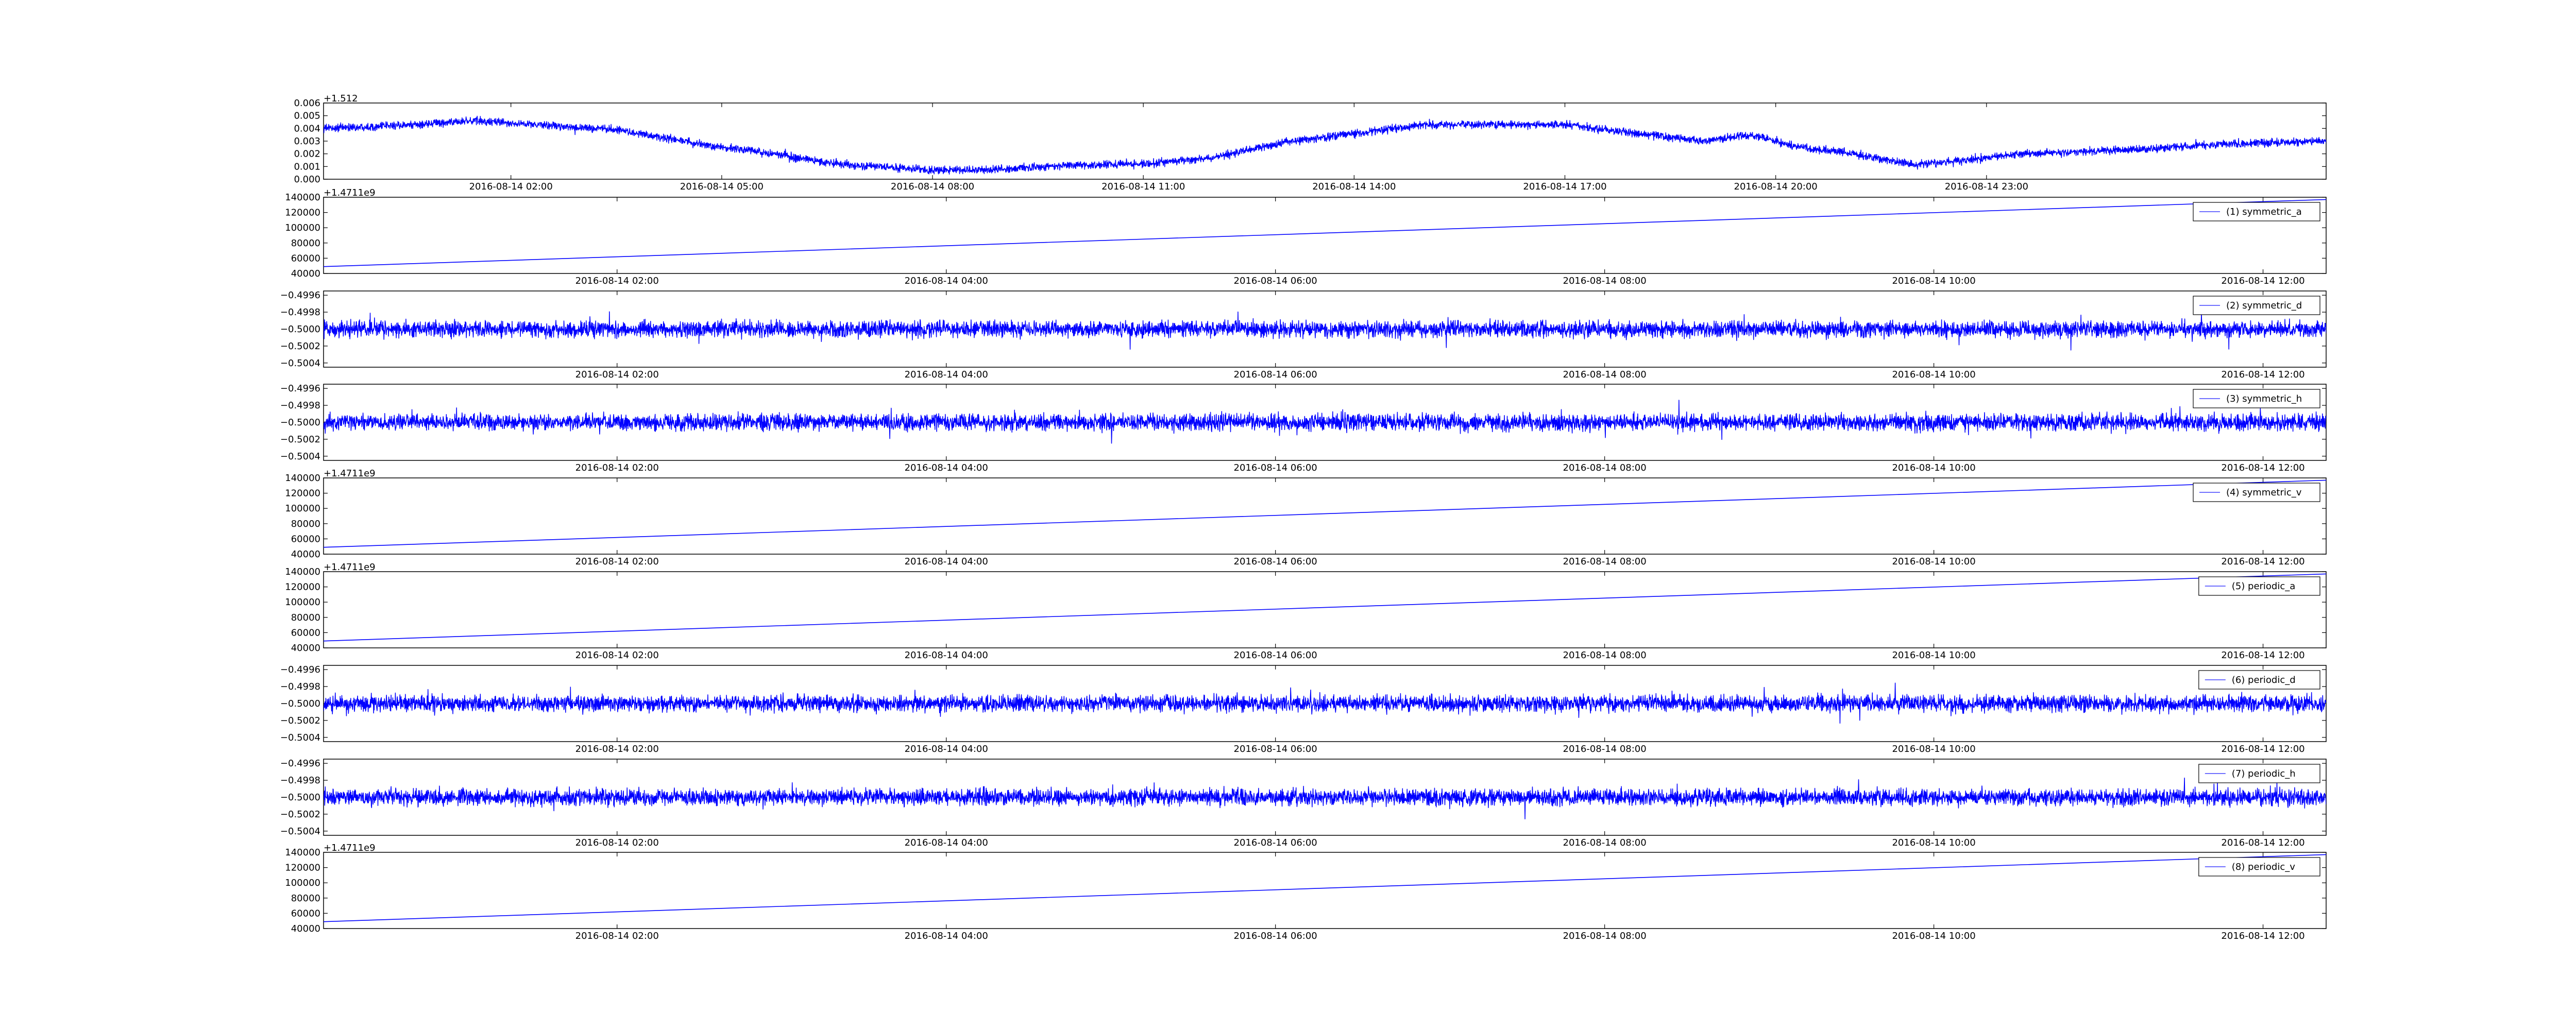 The image size is (2576, 1030). I want to click on legend-box, so click(2259, 586).